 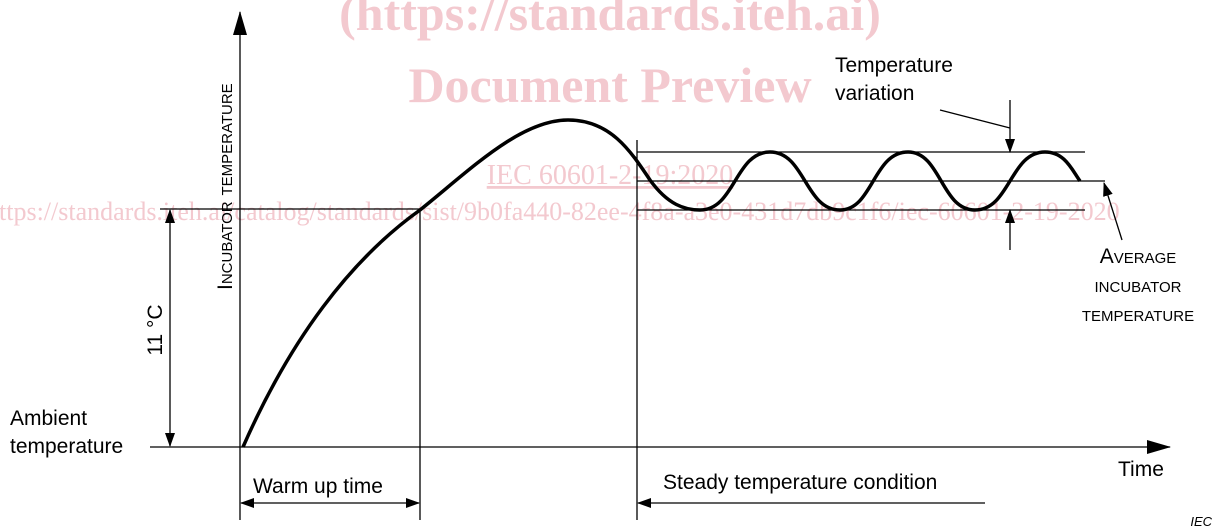 I want to click on watermark: IEC 60601-2-19:2020, so click(x=610, y=175).